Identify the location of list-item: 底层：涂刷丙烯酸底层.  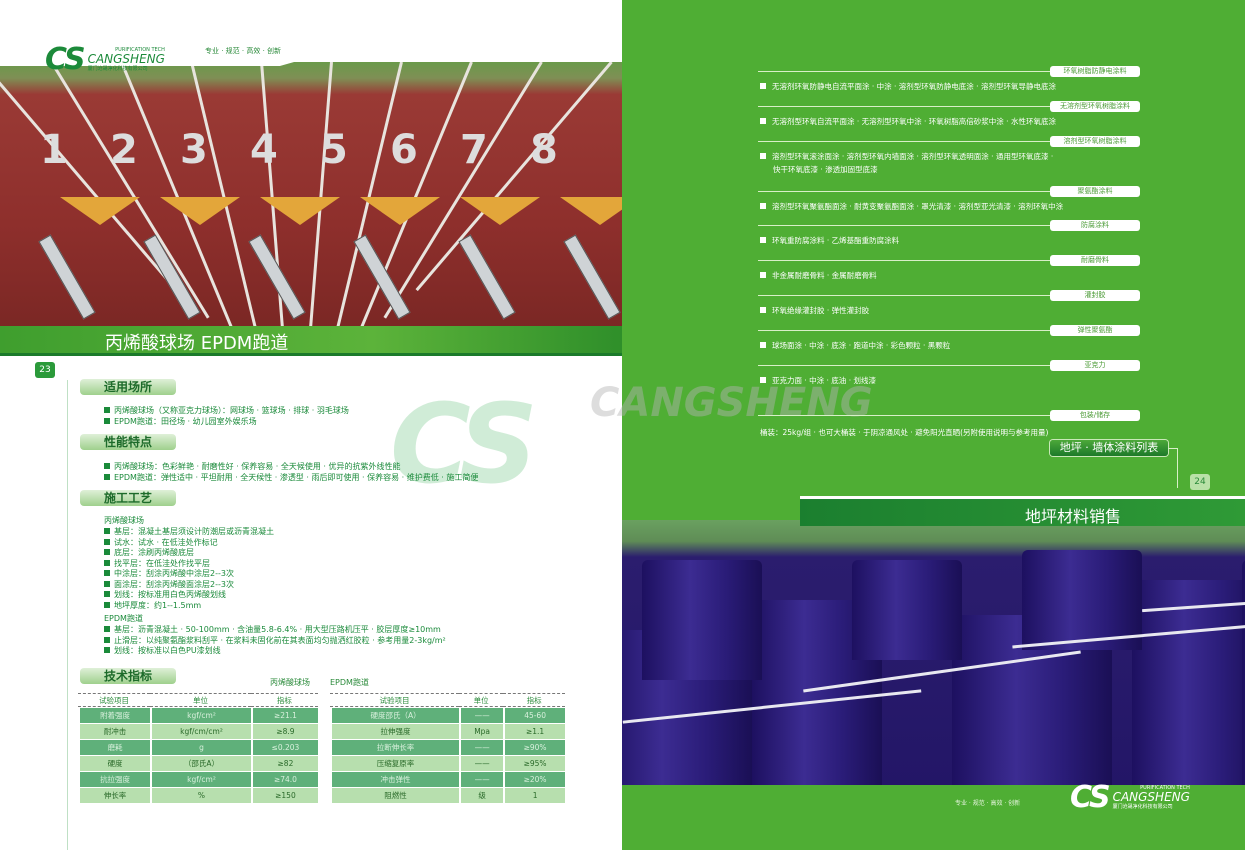
(149, 552).